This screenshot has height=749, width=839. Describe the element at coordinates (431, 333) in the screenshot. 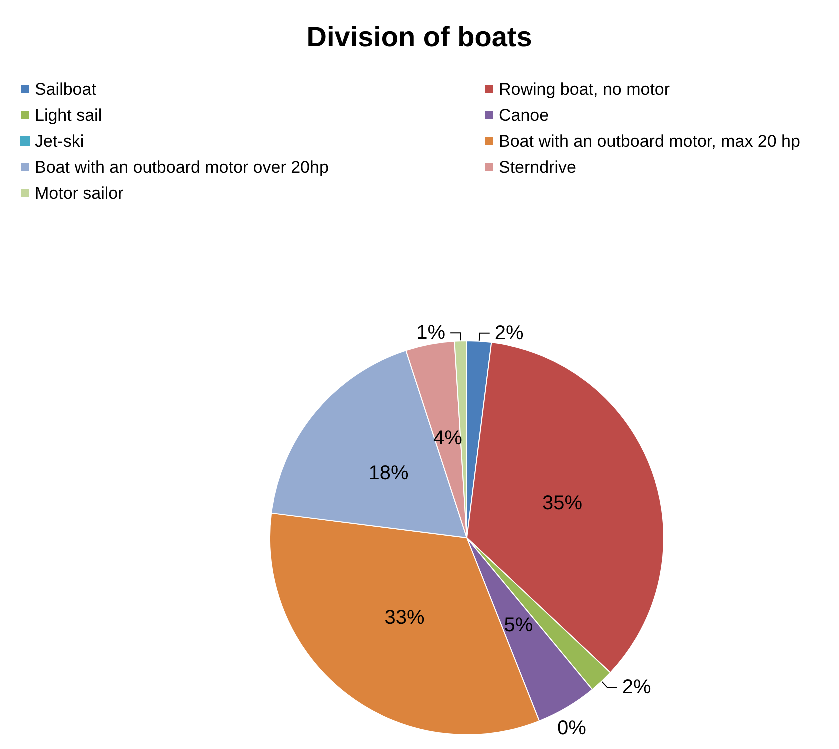

I see `data-label: 1%` at that location.